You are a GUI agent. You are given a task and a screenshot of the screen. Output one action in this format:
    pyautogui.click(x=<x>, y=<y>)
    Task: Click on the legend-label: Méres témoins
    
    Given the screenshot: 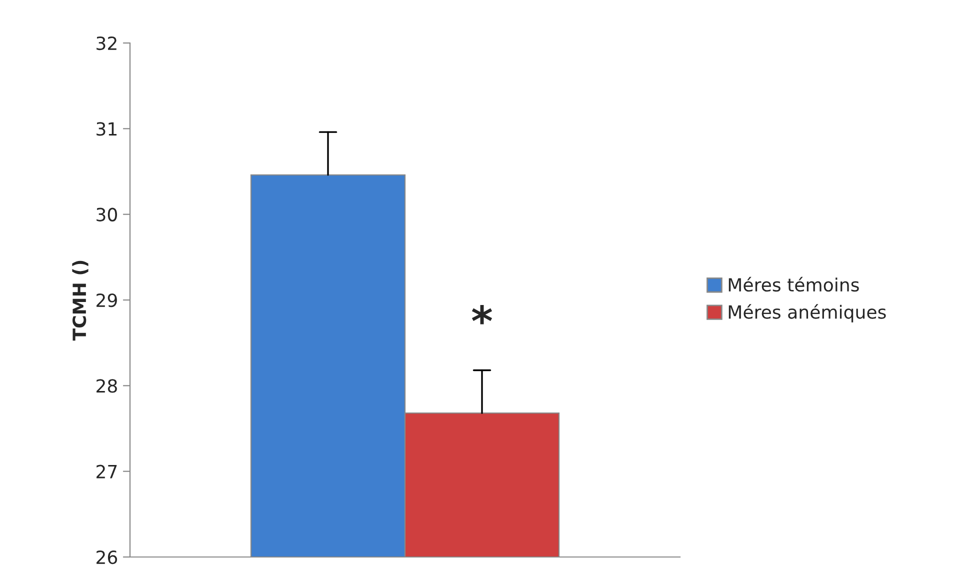 What is the action you would take?
    pyautogui.click(x=793, y=284)
    